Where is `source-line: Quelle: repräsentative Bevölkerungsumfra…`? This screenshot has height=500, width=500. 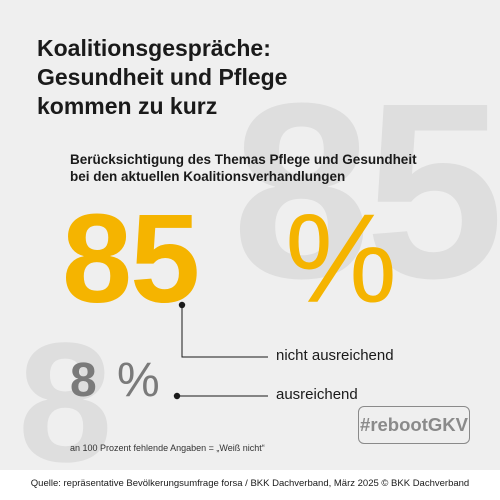 source-line: Quelle: repräsentative Bevölkerungsumfra… is located at coordinates (250, 483).